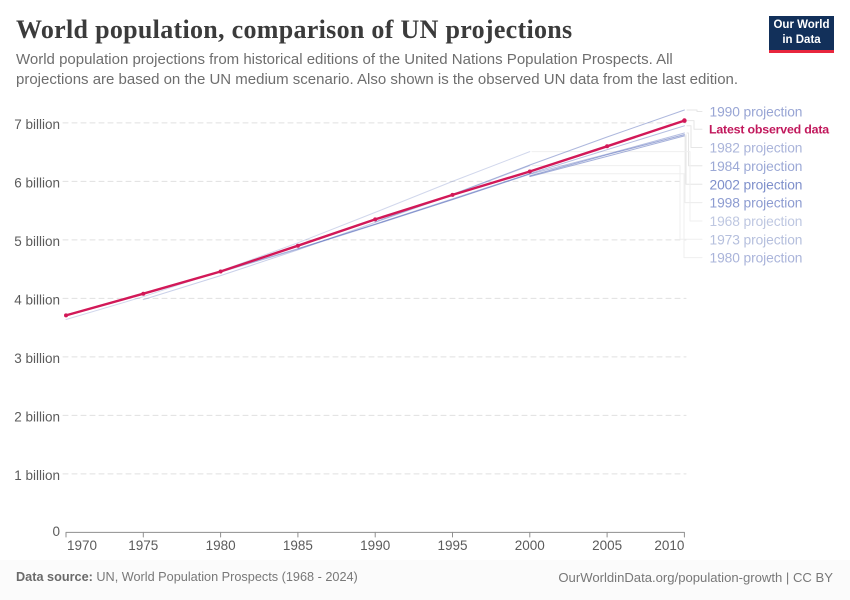 This screenshot has height=600, width=850. What do you see at coordinates (756, 184) in the screenshot?
I see `svg-text: 2002 projection` at bounding box center [756, 184].